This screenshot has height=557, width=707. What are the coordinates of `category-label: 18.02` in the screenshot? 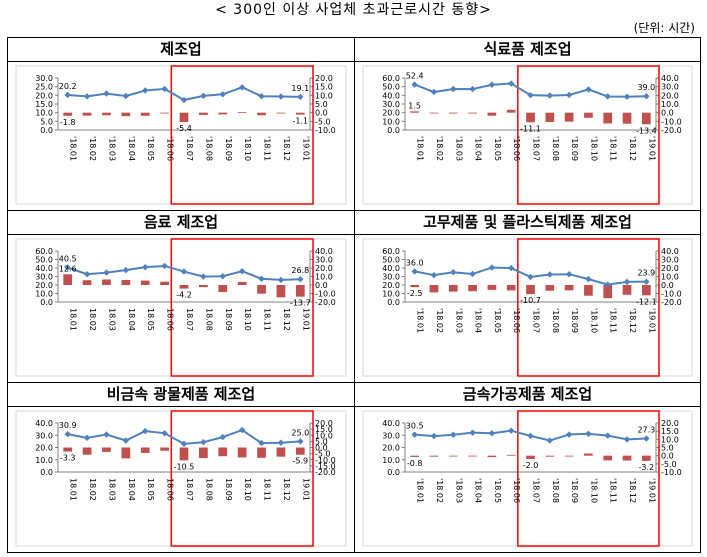 It's located at (92, 489).